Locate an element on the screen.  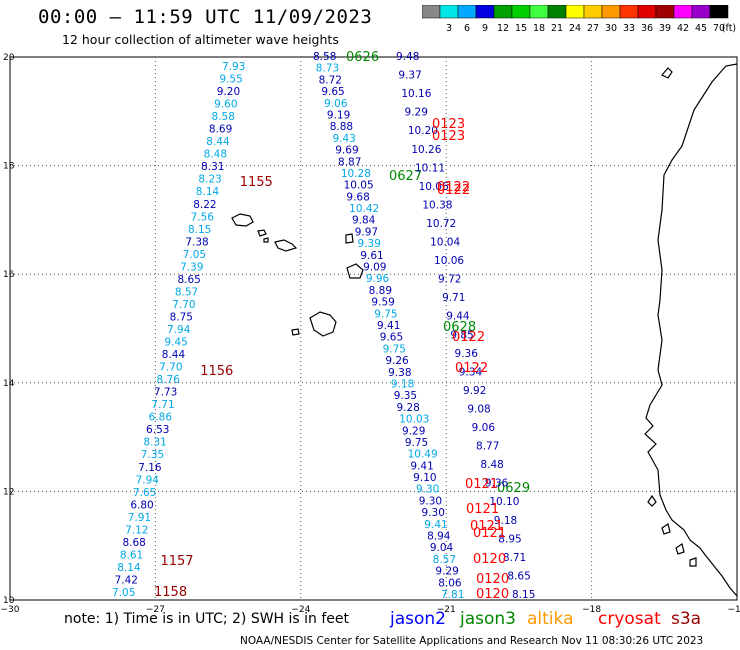
swh-value-label: 10.28 is located at coordinates (356, 174).